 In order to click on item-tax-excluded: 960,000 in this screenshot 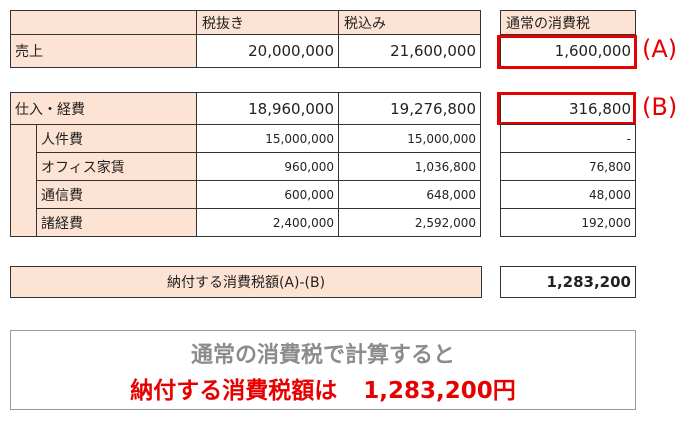, I will do `click(267, 166)`.